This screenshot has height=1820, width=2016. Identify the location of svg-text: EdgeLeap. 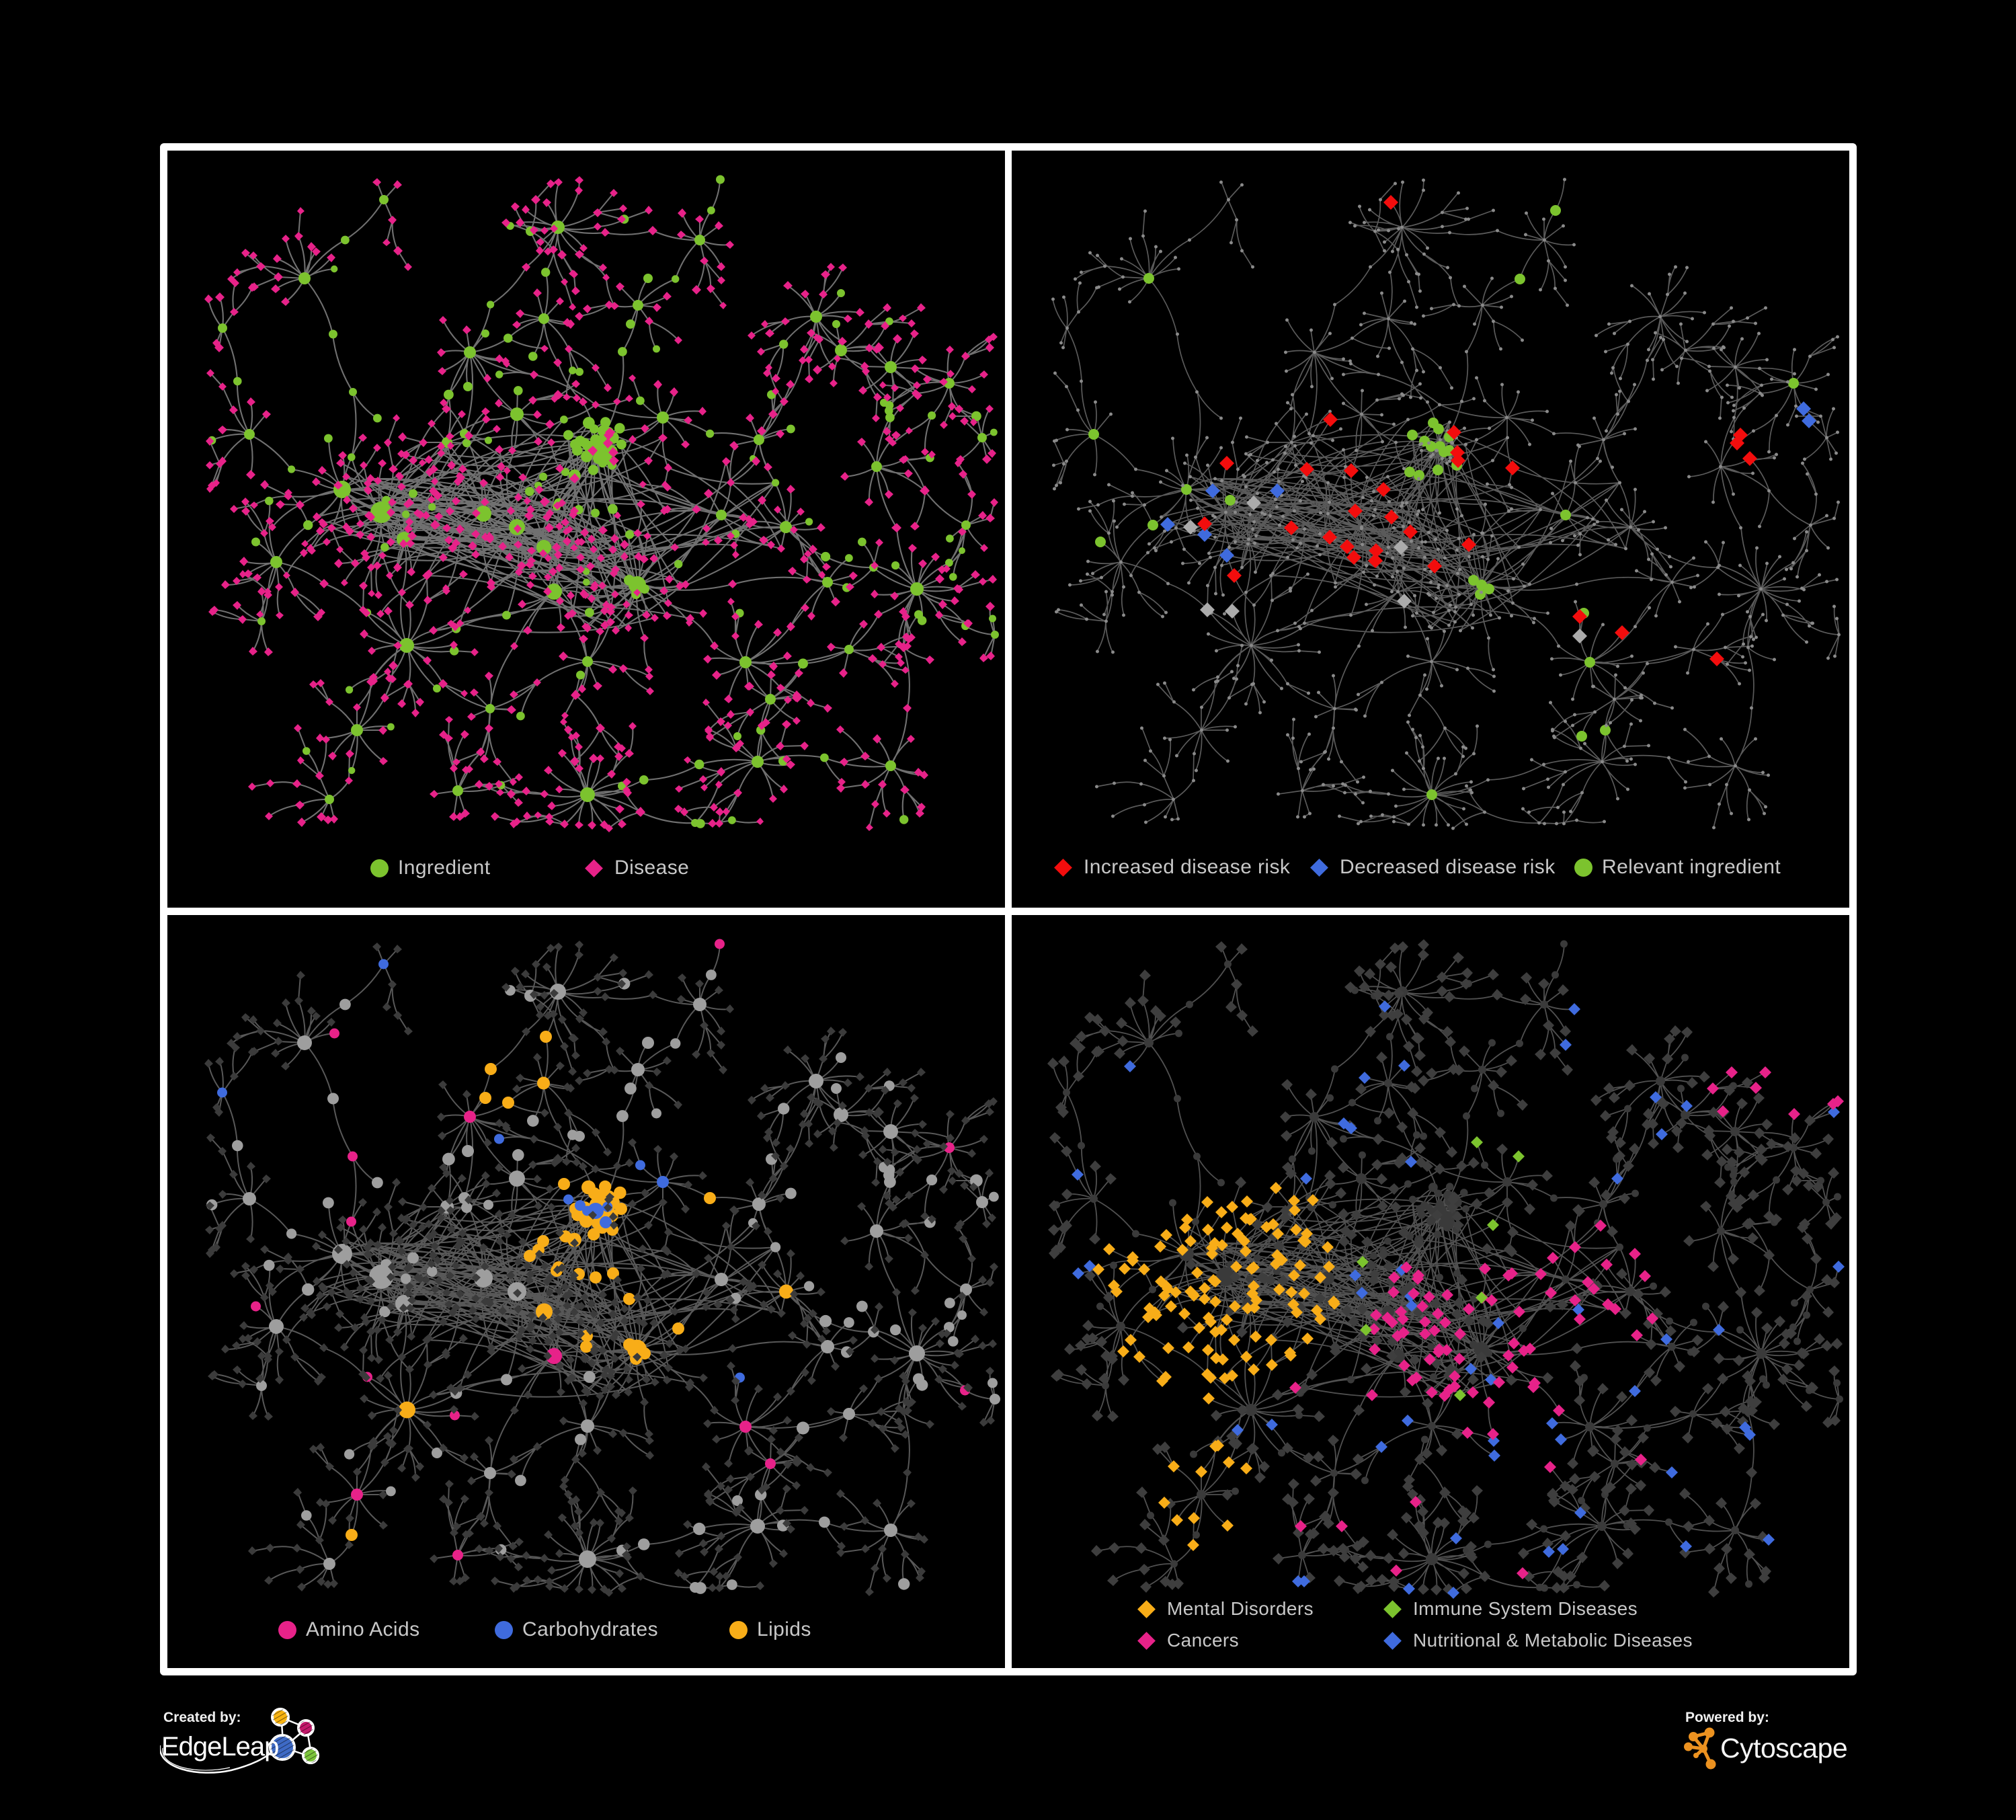
(219, 1747).